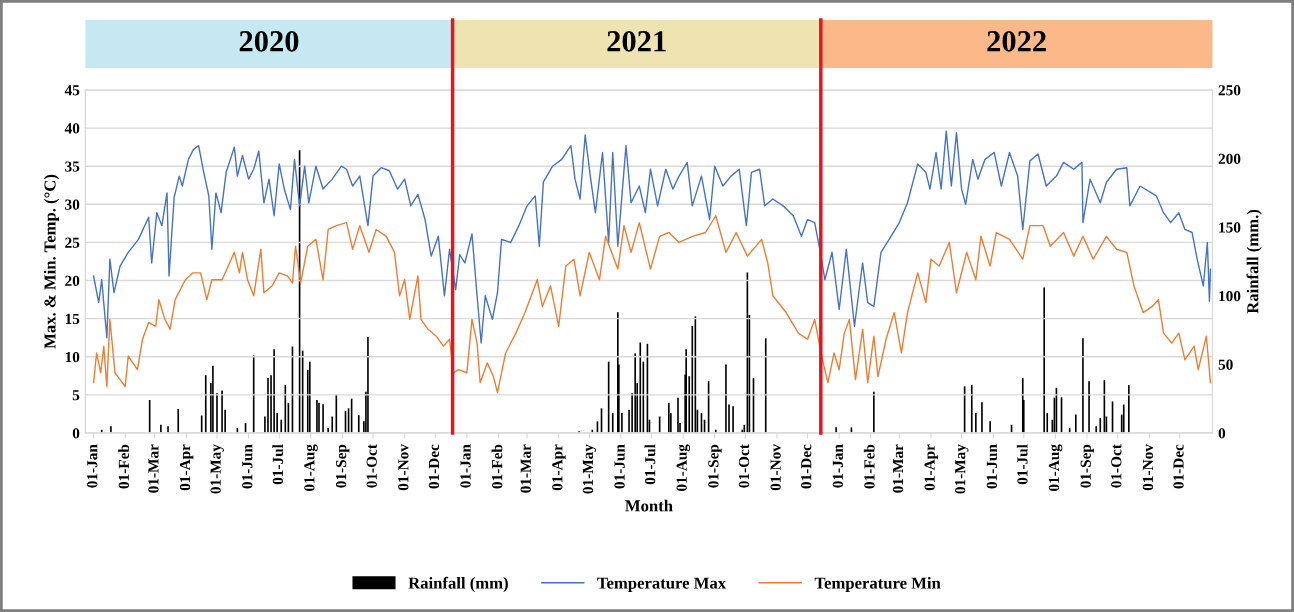 This screenshot has height=612, width=1294. Describe the element at coordinates (1222, 433) in the screenshot. I see `y2-tick-label: 0` at that location.